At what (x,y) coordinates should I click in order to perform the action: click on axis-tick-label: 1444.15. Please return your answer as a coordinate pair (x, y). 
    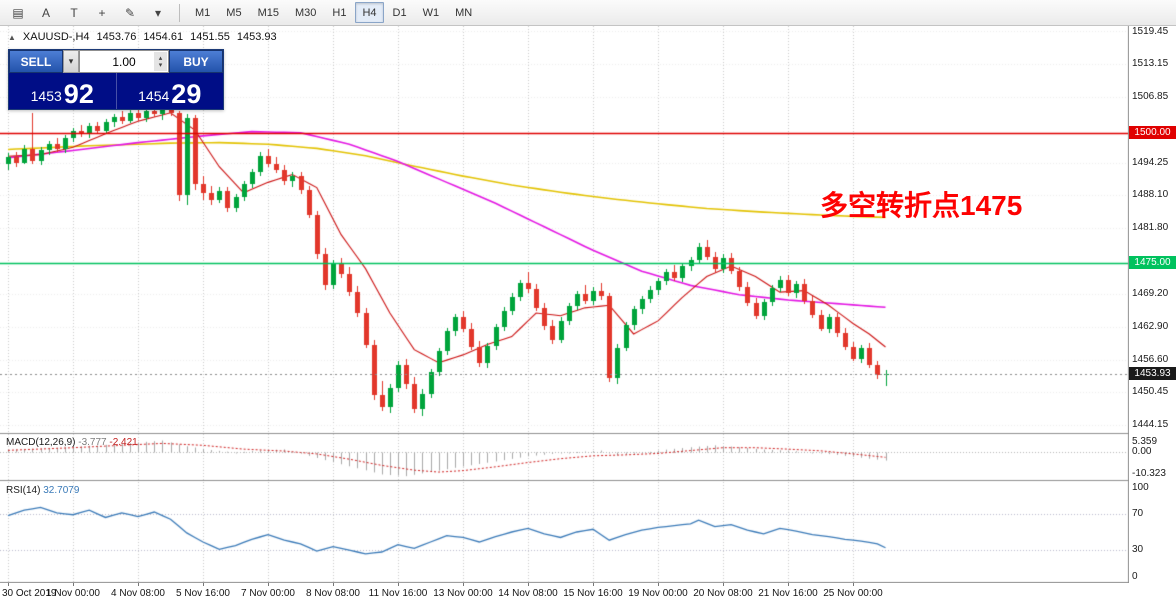
    Looking at the image, I should click on (1150, 424).